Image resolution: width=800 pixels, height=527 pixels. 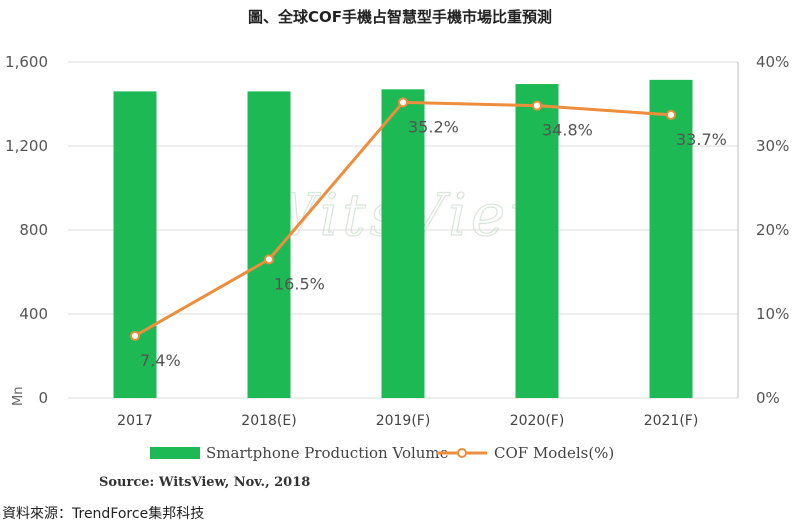 I want to click on legend-swatch-bar, so click(x=175, y=453).